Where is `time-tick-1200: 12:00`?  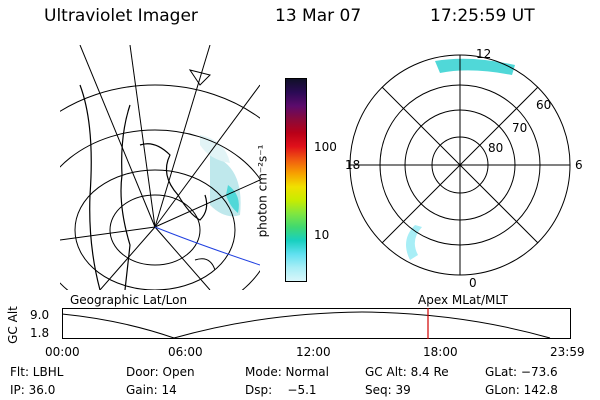
time-tick-1200: 12:00 is located at coordinates (313, 352).